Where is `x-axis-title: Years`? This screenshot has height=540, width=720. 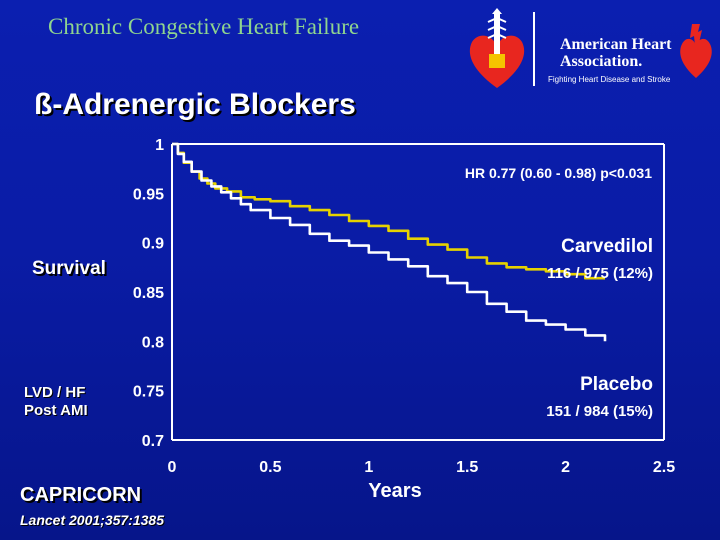 x-axis-title: Years is located at coordinates (394, 491).